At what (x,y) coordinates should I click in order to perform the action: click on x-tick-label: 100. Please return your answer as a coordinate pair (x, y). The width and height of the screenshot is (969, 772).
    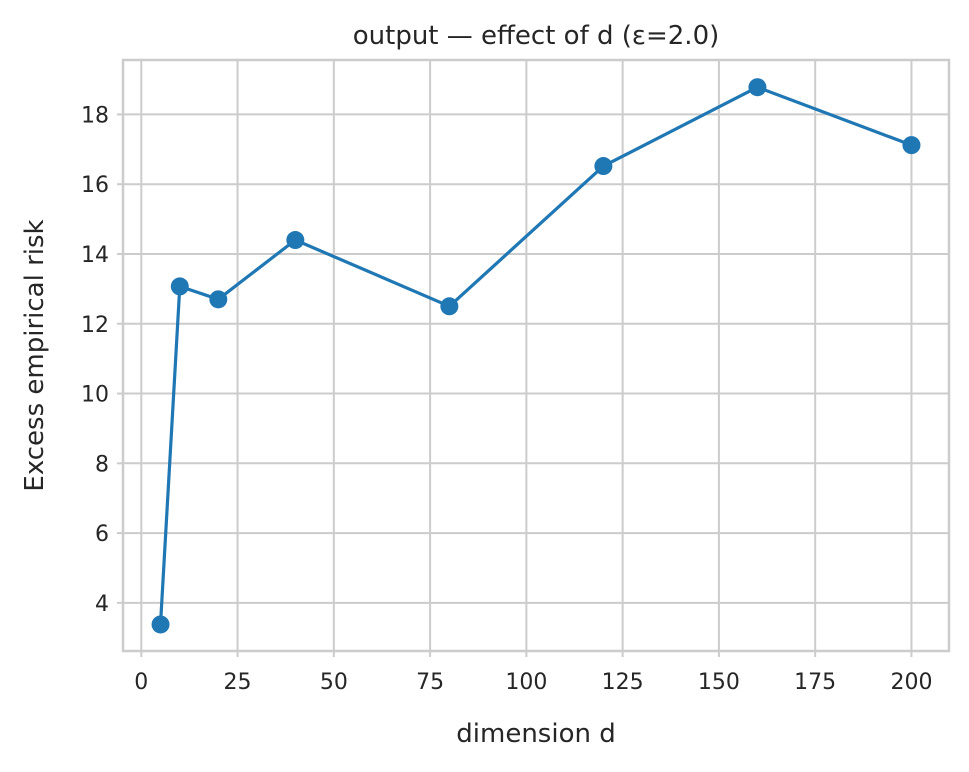
    Looking at the image, I should click on (526, 682).